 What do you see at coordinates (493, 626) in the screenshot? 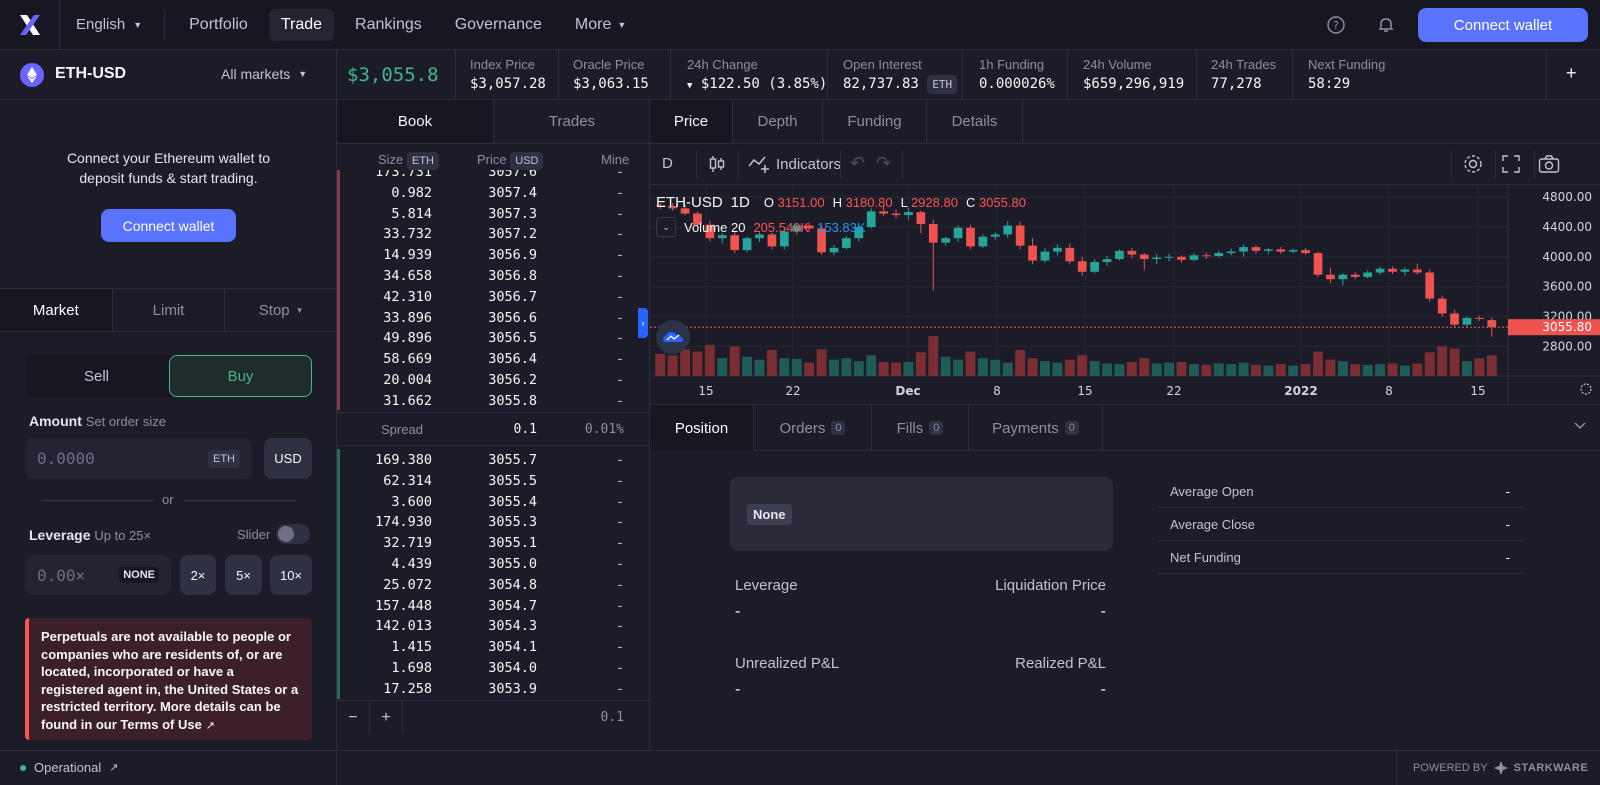
I see `book-row: 142.013 3054.3 -` at bounding box center [493, 626].